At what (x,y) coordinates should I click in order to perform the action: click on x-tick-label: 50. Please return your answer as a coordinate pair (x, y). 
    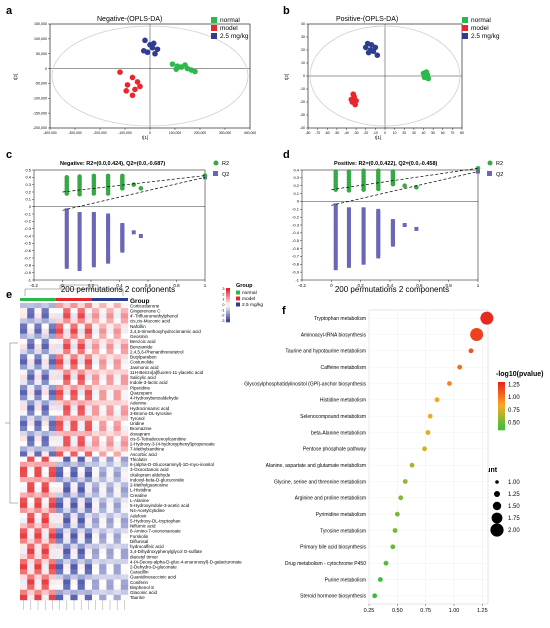
    Looking at the image, I should click on (433, 133).